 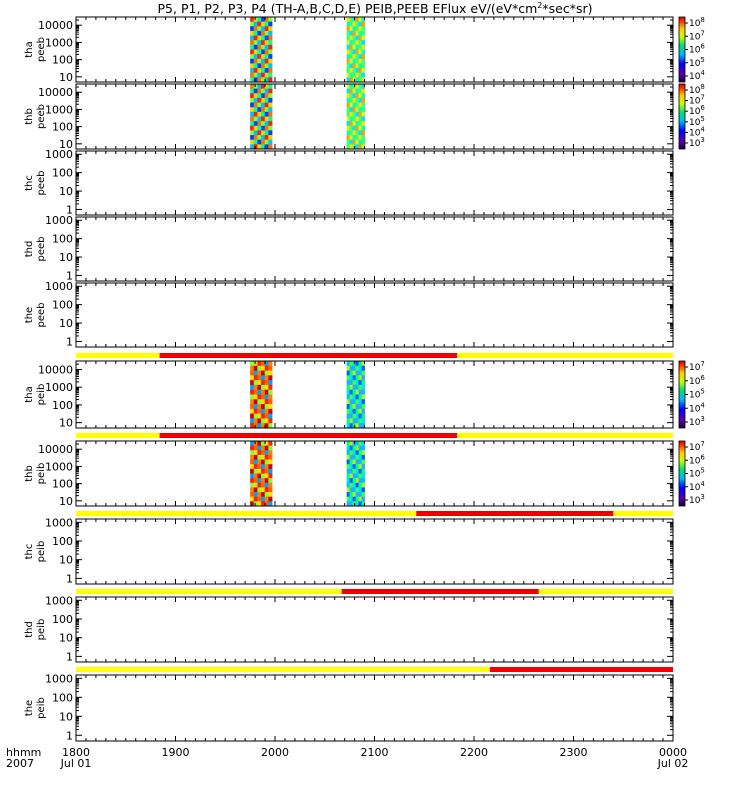 What do you see at coordinates (474, 752) in the screenshot?
I see `x-tick-label: 2200` at bounding box center [474, 752].